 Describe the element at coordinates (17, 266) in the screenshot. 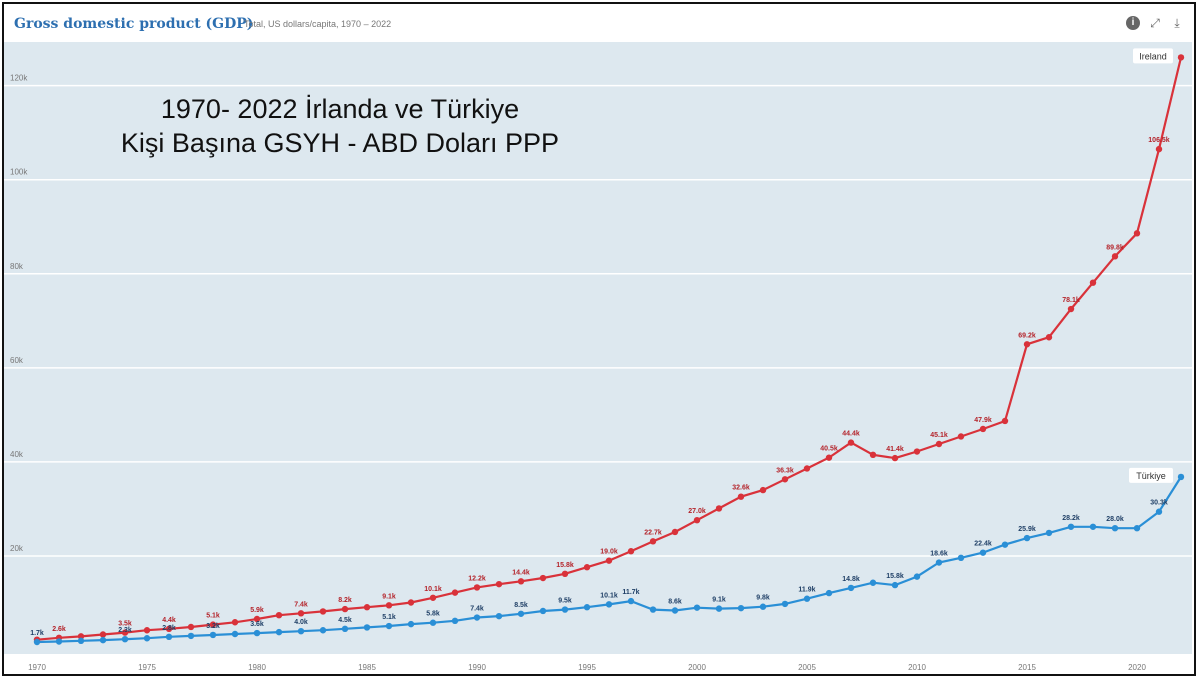

I see `y-tick-label: 80k` at that location.